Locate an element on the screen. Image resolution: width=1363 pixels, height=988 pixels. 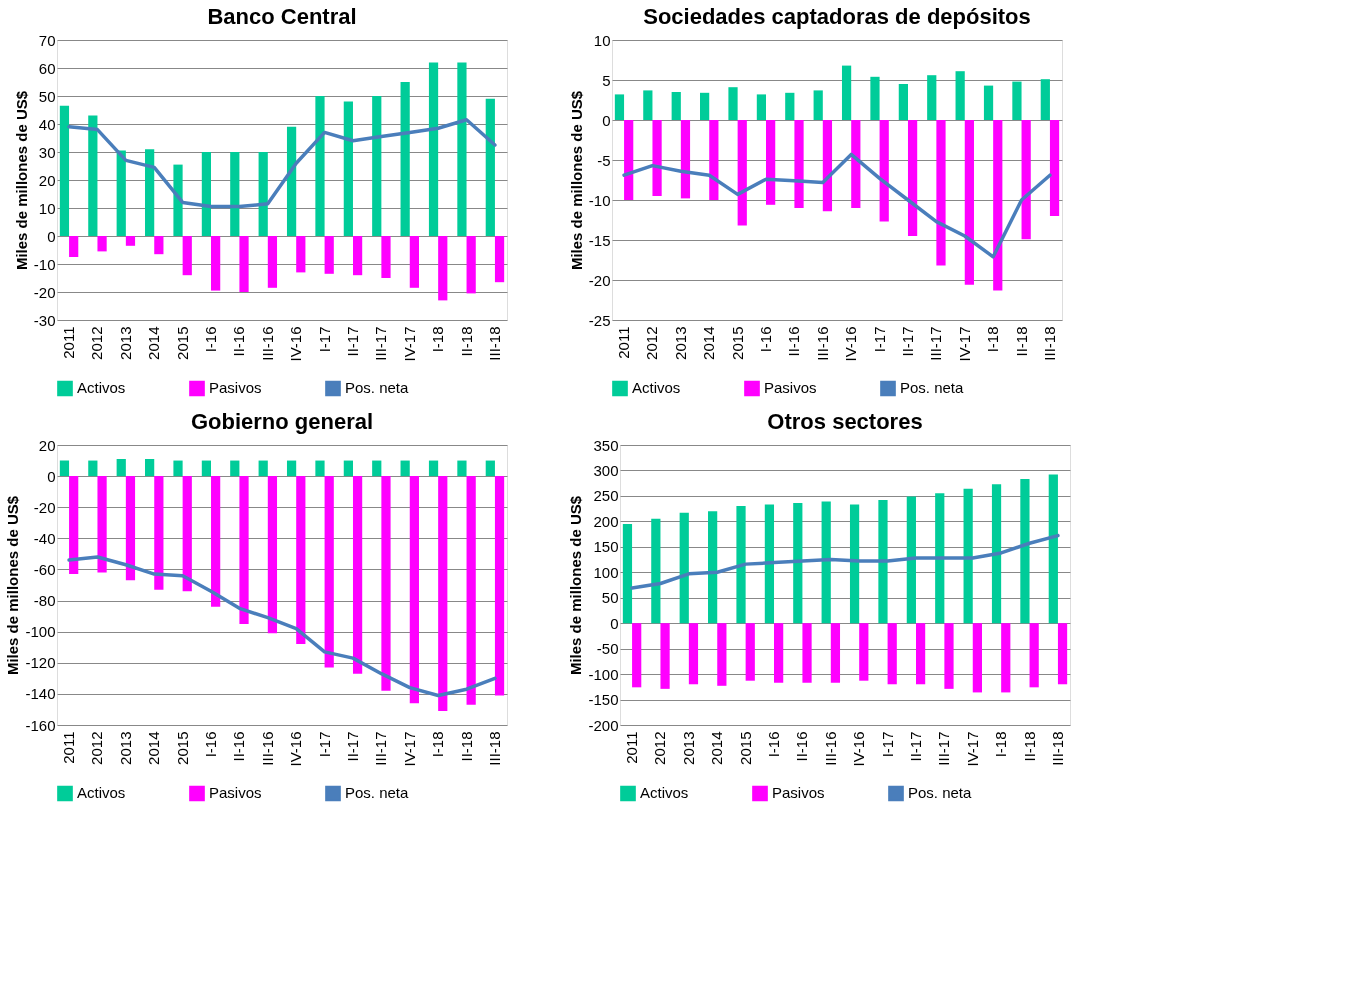
y-tick-label: 40 is located at coordinates (47, 124).